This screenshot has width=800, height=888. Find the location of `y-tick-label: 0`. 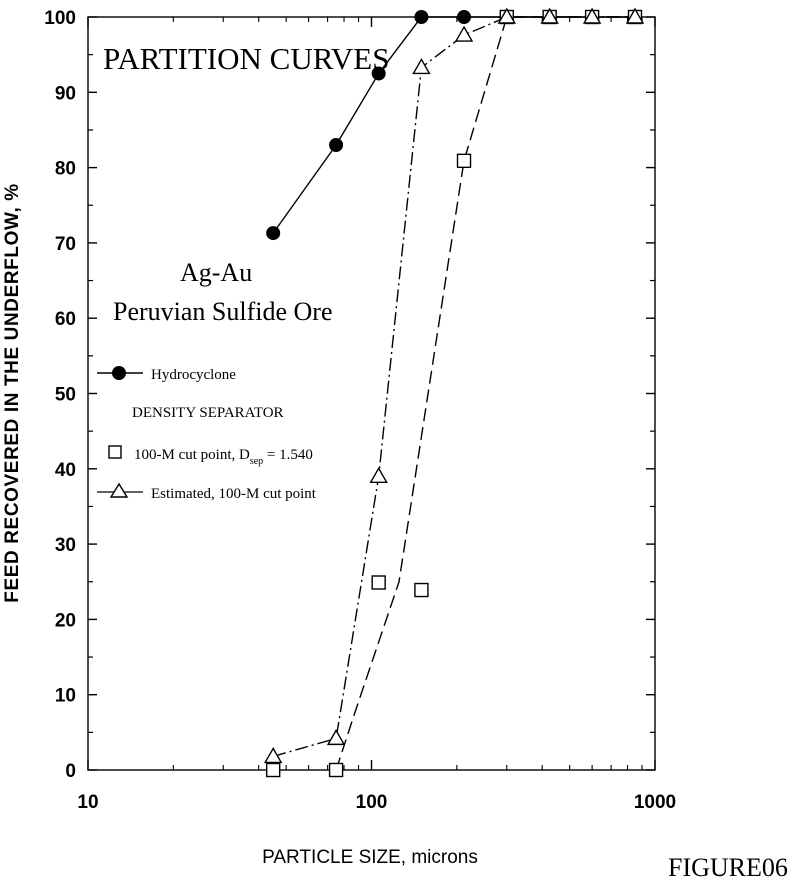

y-tick-label: 0 is located at coordinates (70, 771).